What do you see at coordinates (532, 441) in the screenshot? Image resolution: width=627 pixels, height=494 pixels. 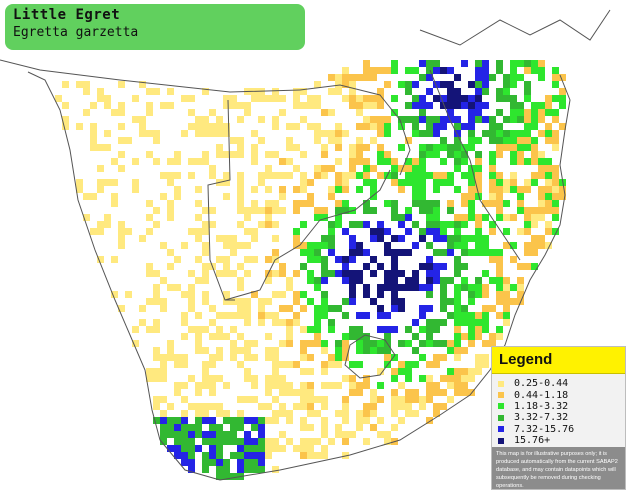 I see `legend-label: 15.76+` at bounding box center [532, 441].